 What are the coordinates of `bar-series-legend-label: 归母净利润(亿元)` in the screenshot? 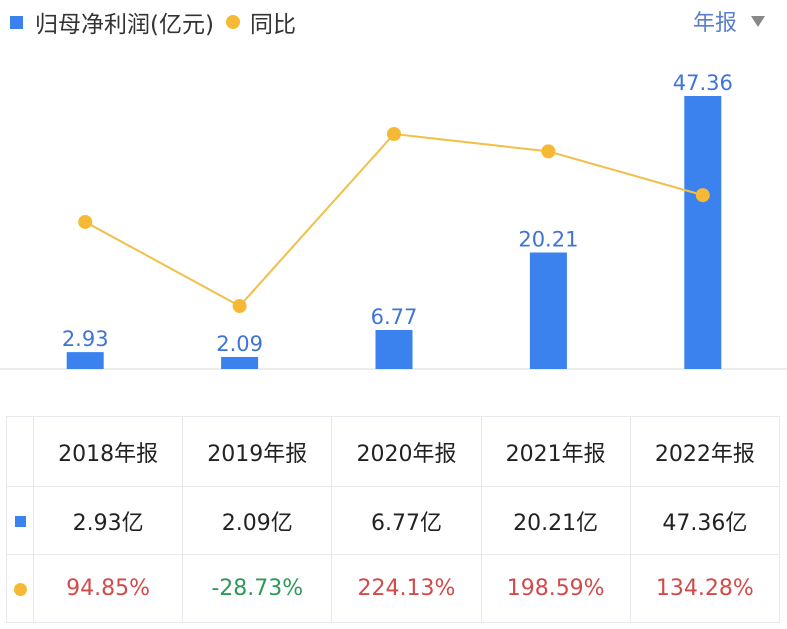 It's located at (124, 25).